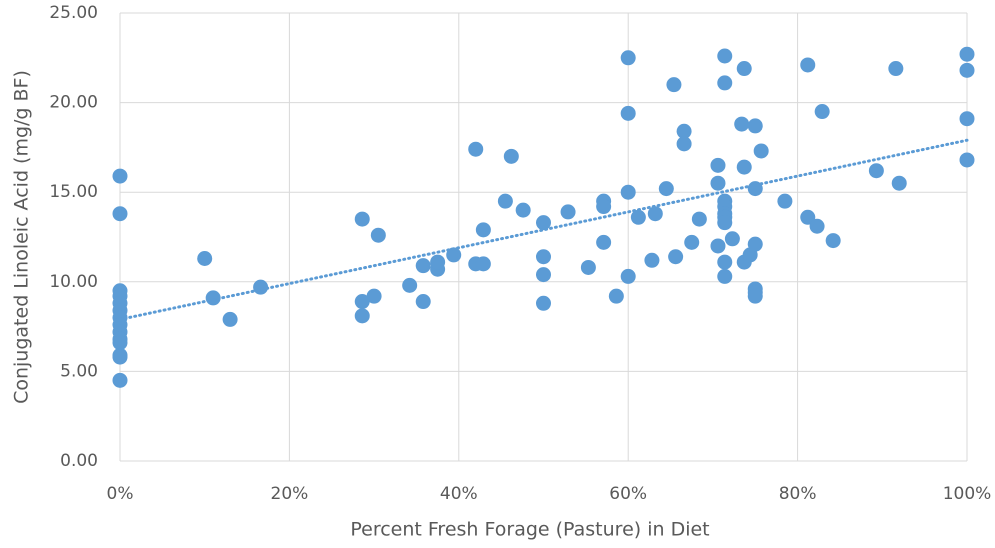  Describe the element at coordinates (73, 192) in the screenshot. I see `y-tick-label: 15.00` at that location.